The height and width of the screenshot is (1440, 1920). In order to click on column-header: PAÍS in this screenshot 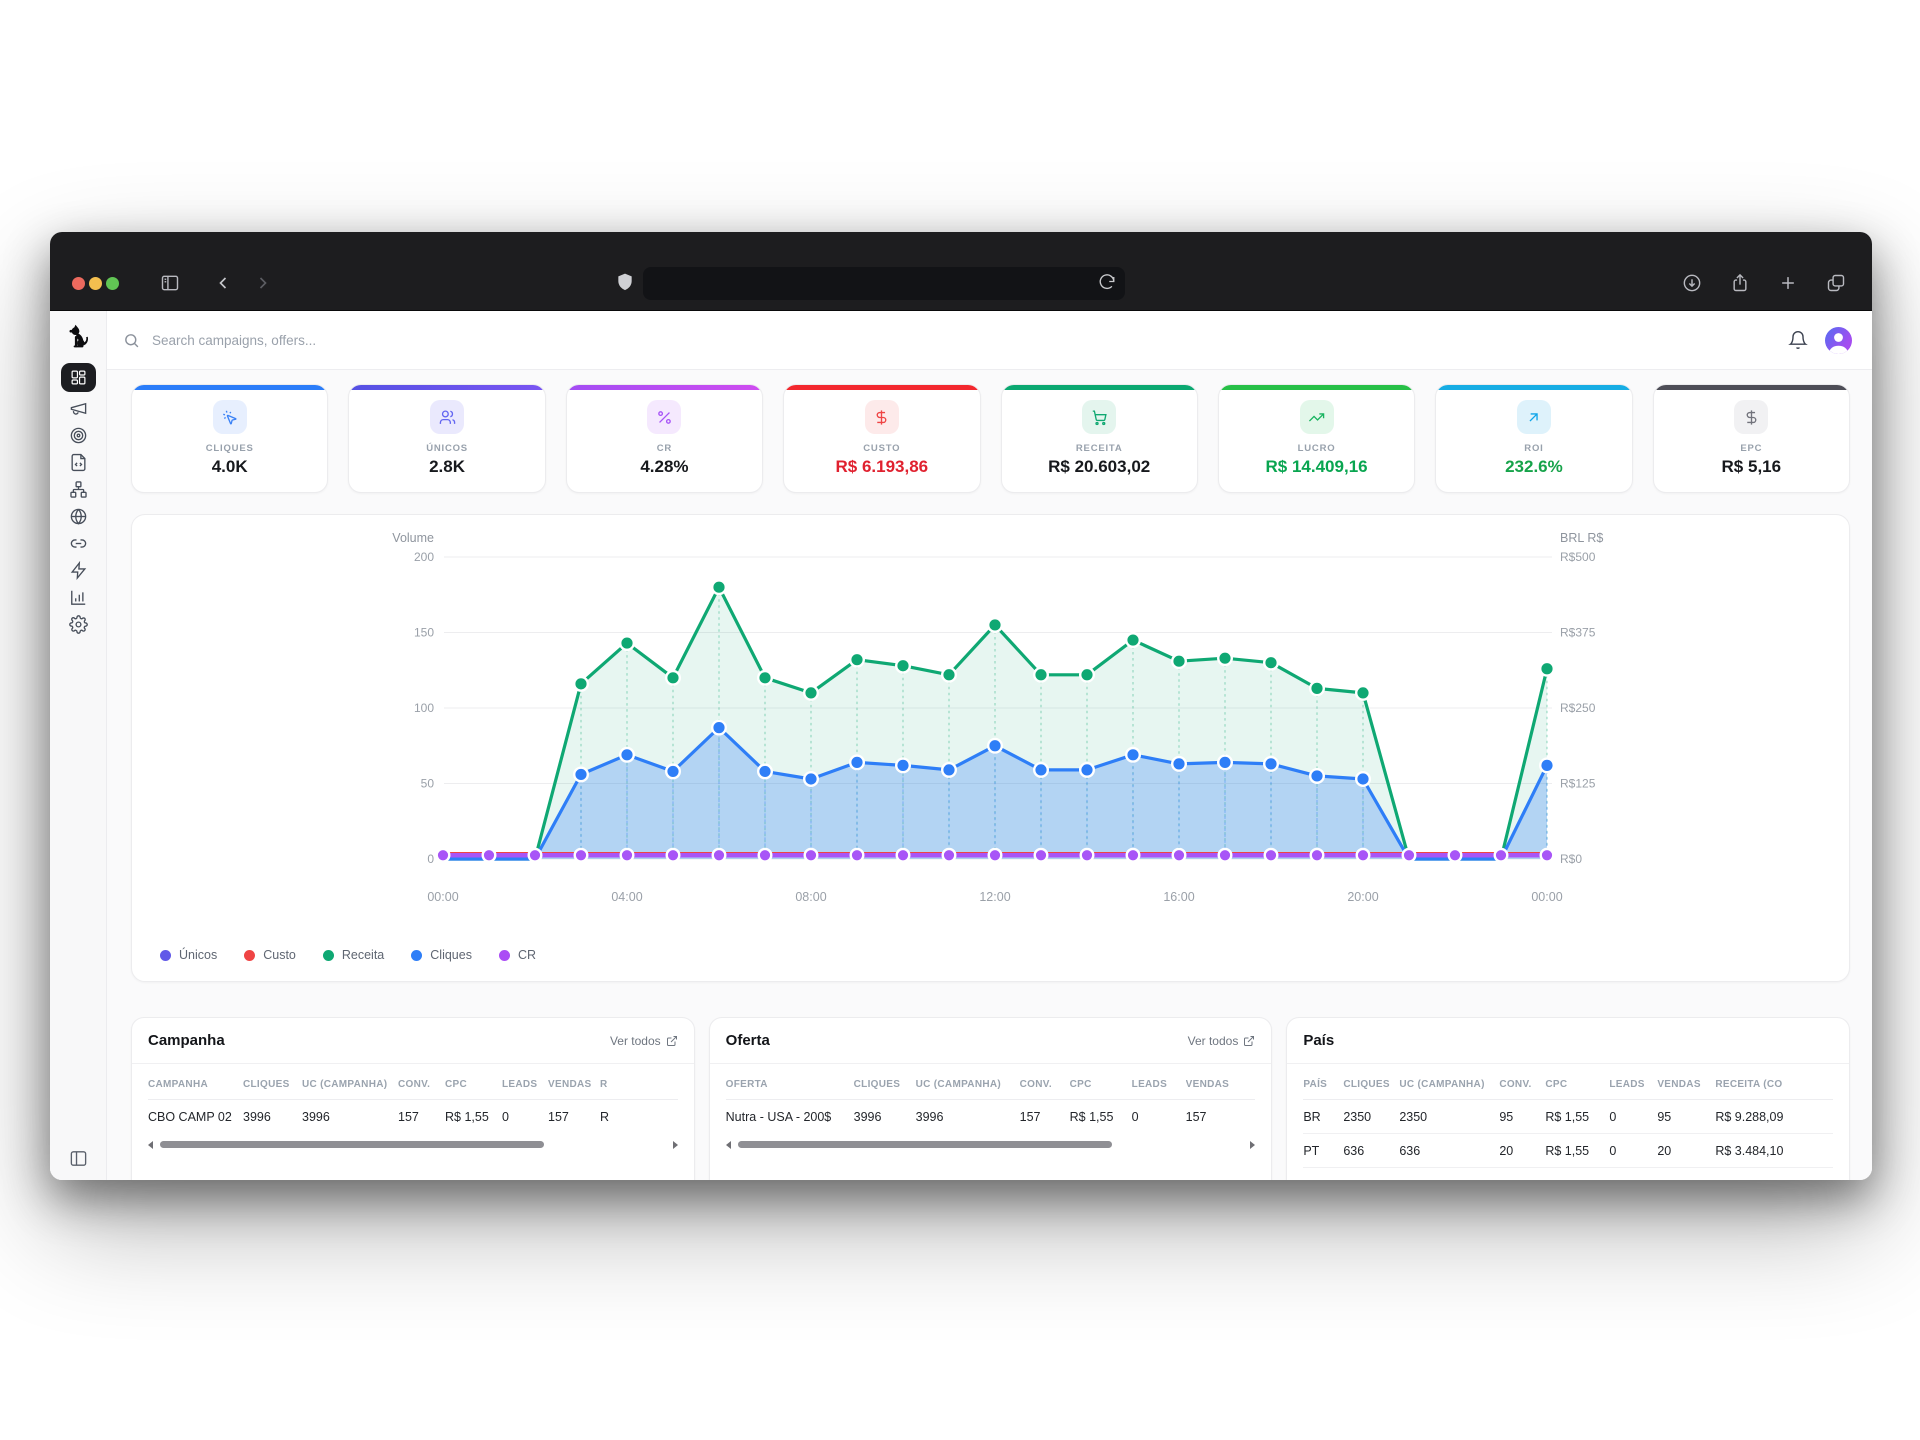, I will do `click(1323, 1082)`.